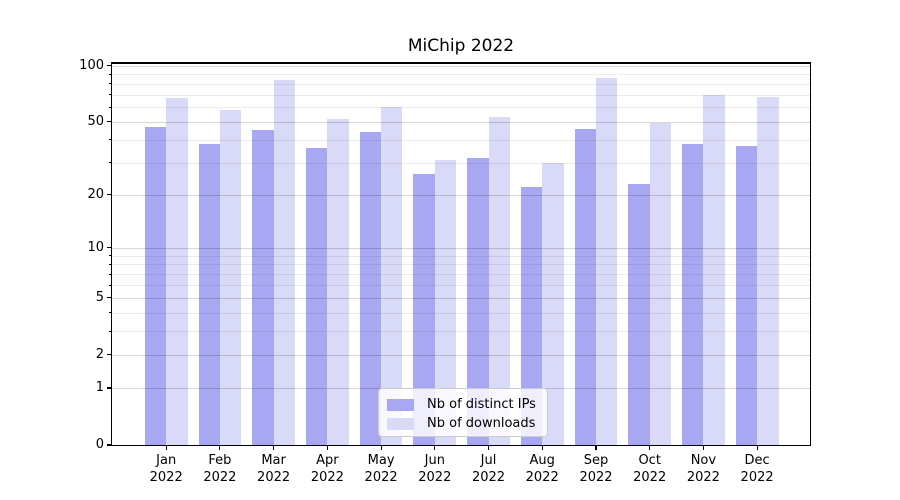 The height and width of the screenshot is (500, 900). I want to click on legend-item-distinct-ips: Nb of distinct IPs, so click(463, 404).